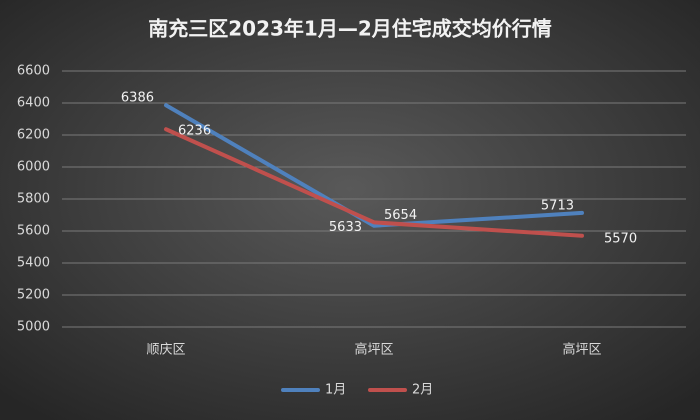 The width and height of the screenshot is (700, 420). What do you see at coordinates (345, 227) in the screenshot?
I see `data-label: 5633` at bounding box center [345, 227].